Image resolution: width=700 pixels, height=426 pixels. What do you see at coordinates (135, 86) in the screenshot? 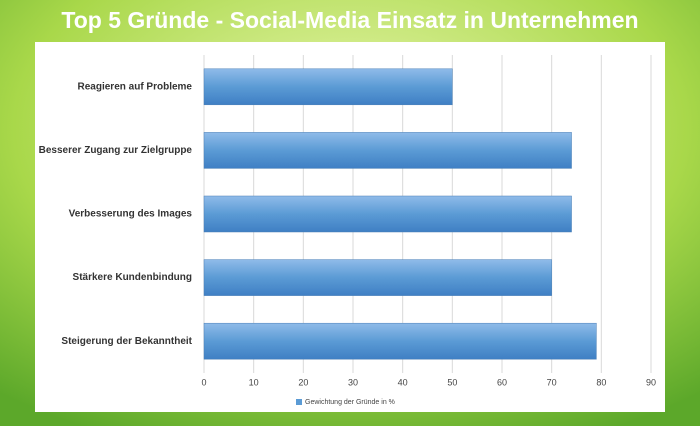
I see `y-tick-label: Reagieren auf Probleme` at bounding box center [135, 86].